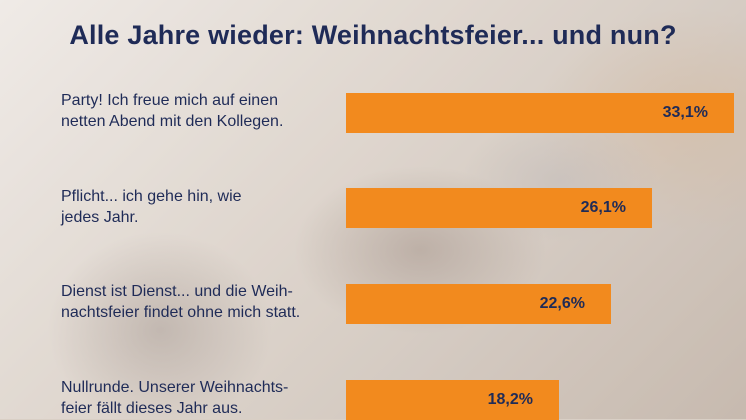  I want to click on bar: 26,1%, so click(499, 208).